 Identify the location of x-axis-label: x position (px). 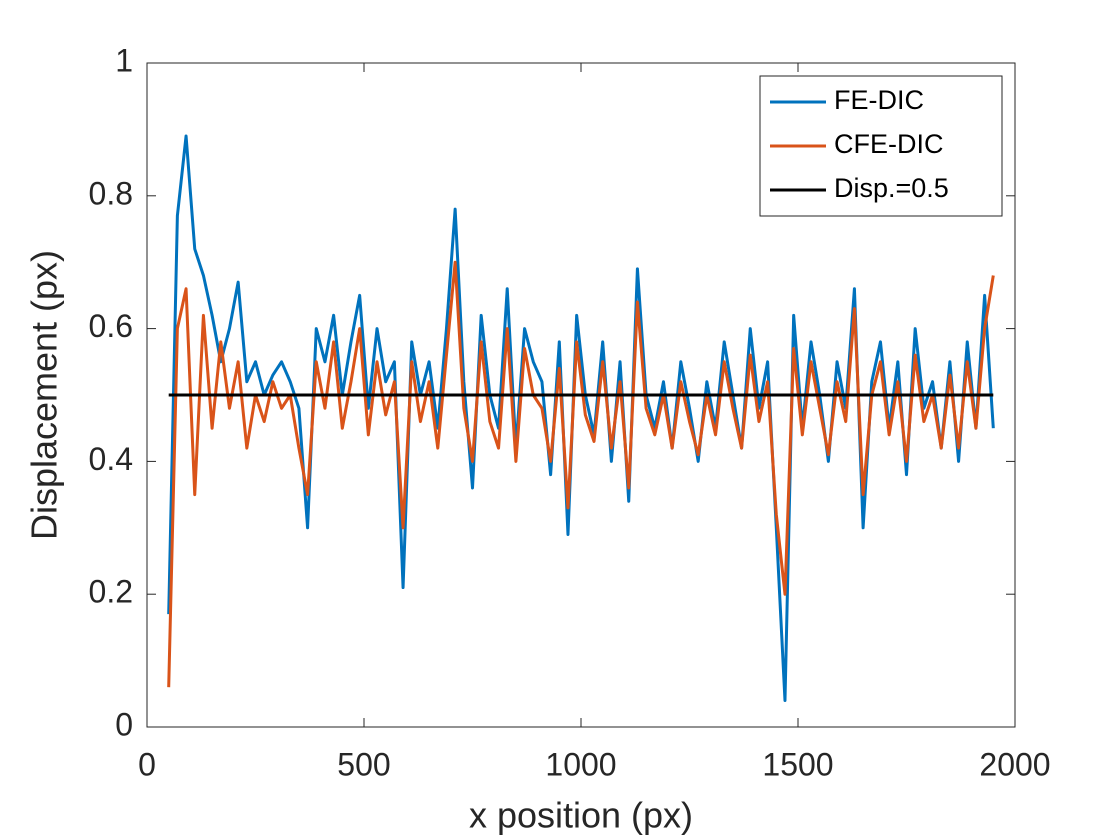
(581, 815).